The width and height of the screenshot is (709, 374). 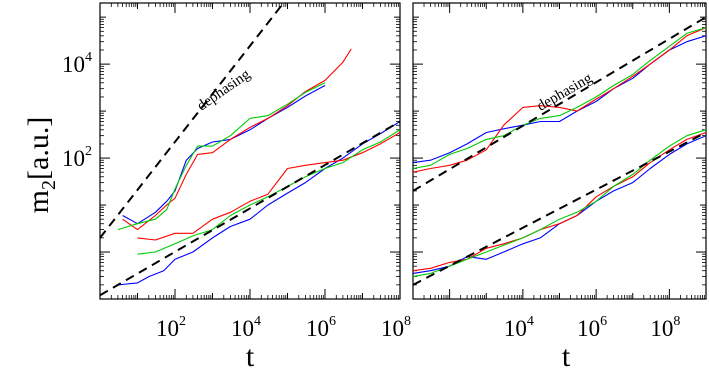 I want to click on right-x-axis-title: t, so click(x=566, y=356).